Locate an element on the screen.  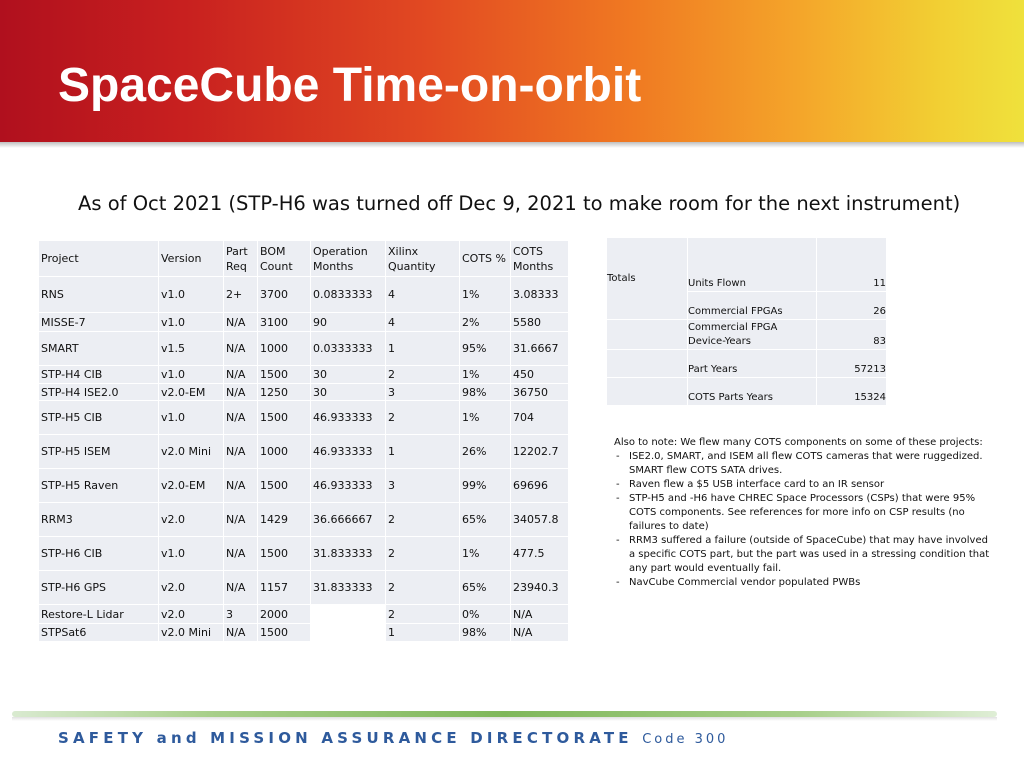
table-cell: 46.933333 is located at coordinates (348, 417).